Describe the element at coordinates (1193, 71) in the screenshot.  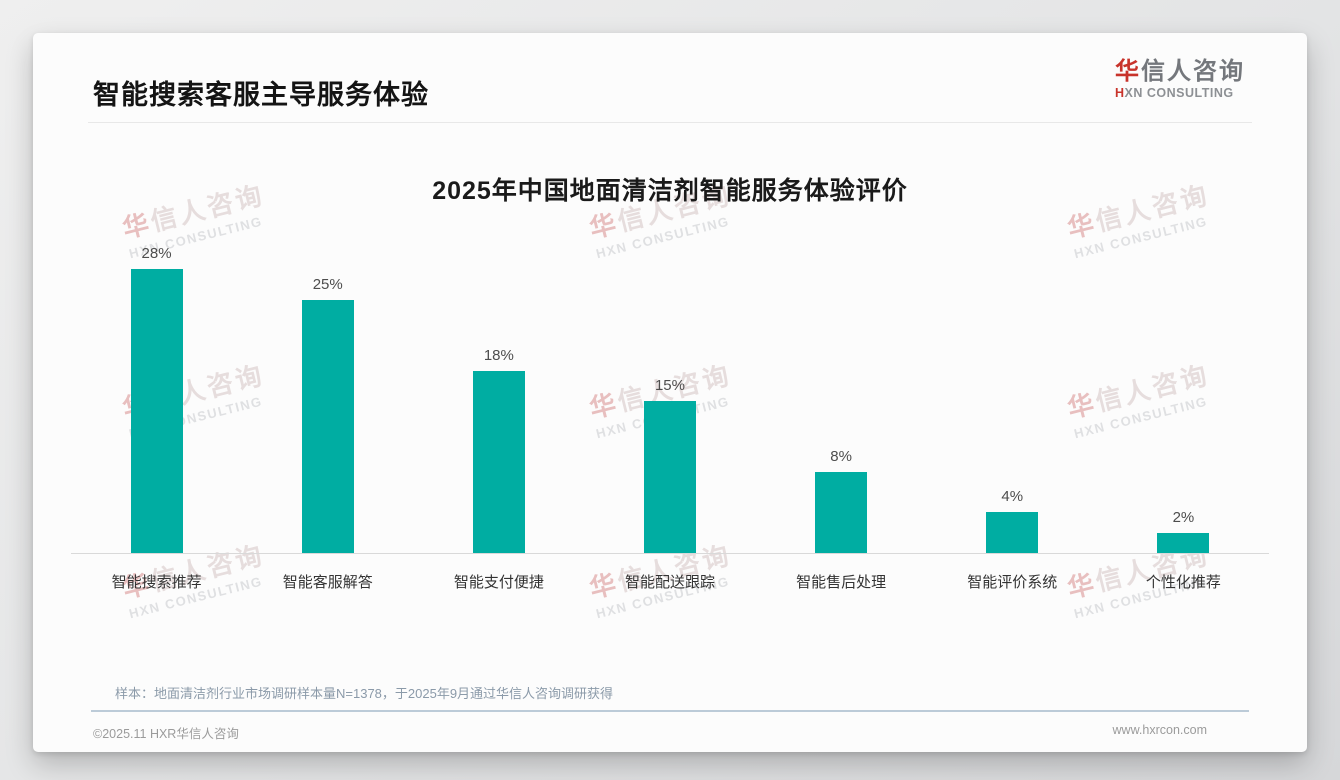
I see `brand-logo-cn-rest: 信人咨询` at that location.